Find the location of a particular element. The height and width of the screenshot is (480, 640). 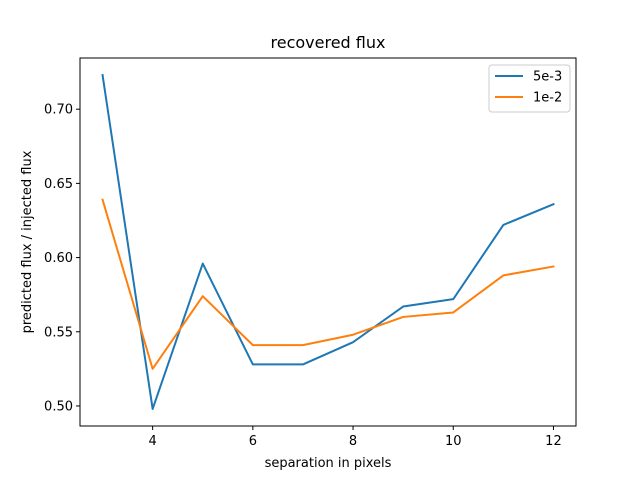

chart-title: recovered flux is located at coordinates (328, 42).